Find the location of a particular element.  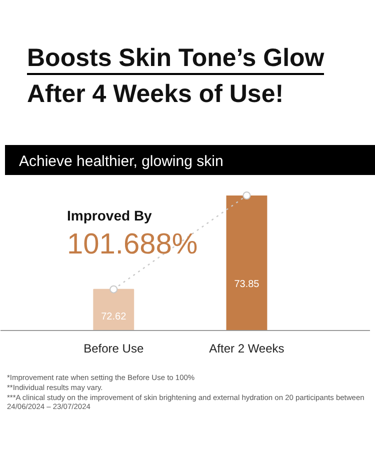

annotation: 101.688% is located at coordinates (132, 244).